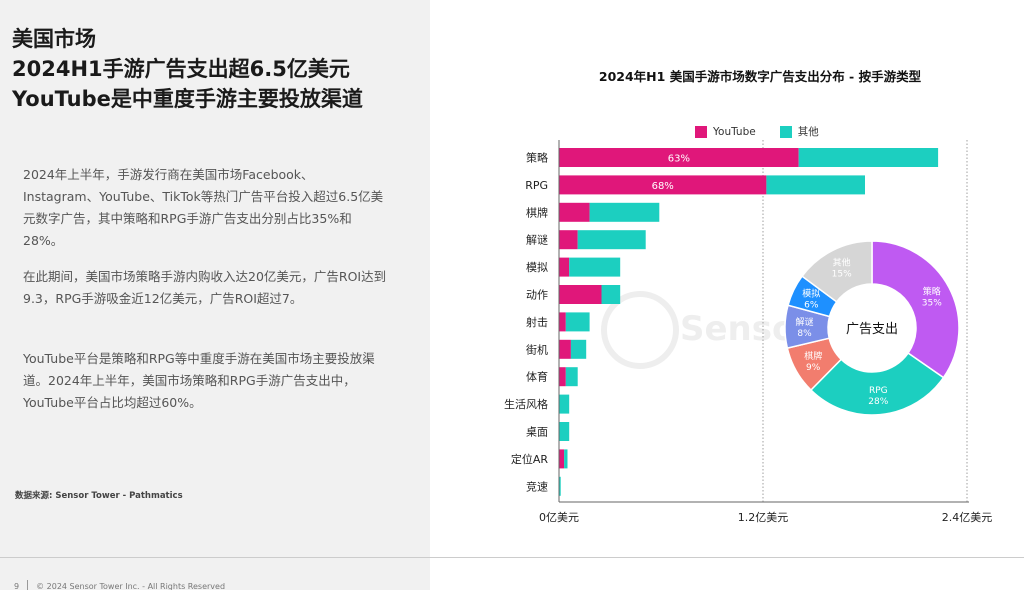 The height and width of the screenshot is (590, 1024). Describe the element at coordinates (537, 432) in the screenshot. I see `category-label-10: 桌面` at that location.